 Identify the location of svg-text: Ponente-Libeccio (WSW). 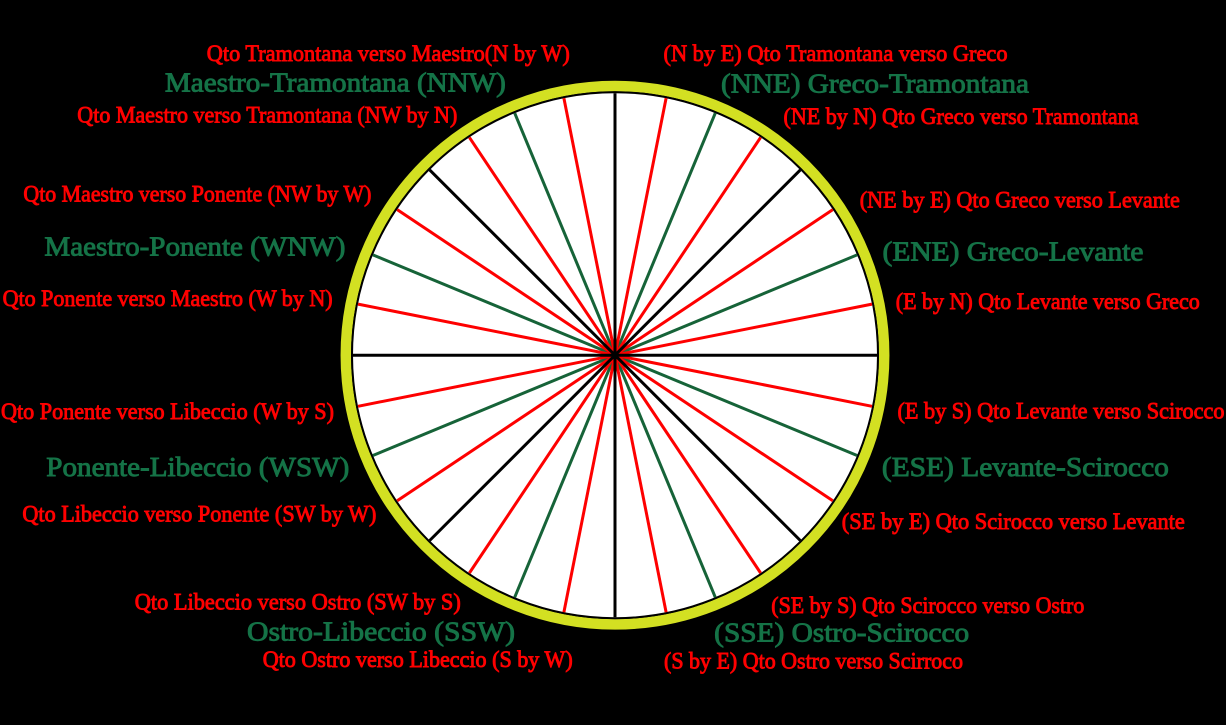
(197, 466).